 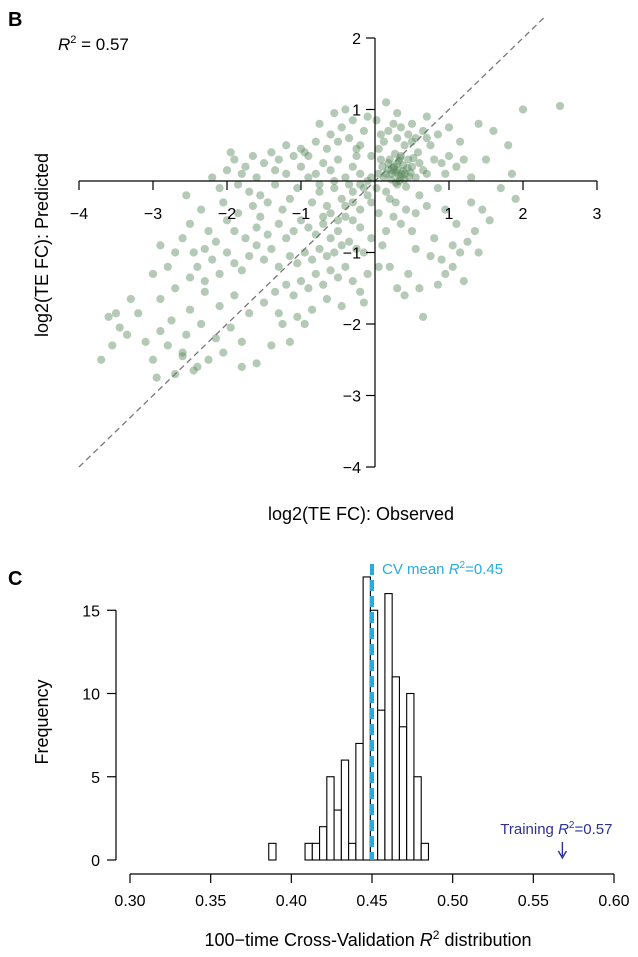 What do you see at coordinates (556, 829) in the screenshot?
I see `training-r2-label: Training R2=0.57` at bounding box center [556, 829].